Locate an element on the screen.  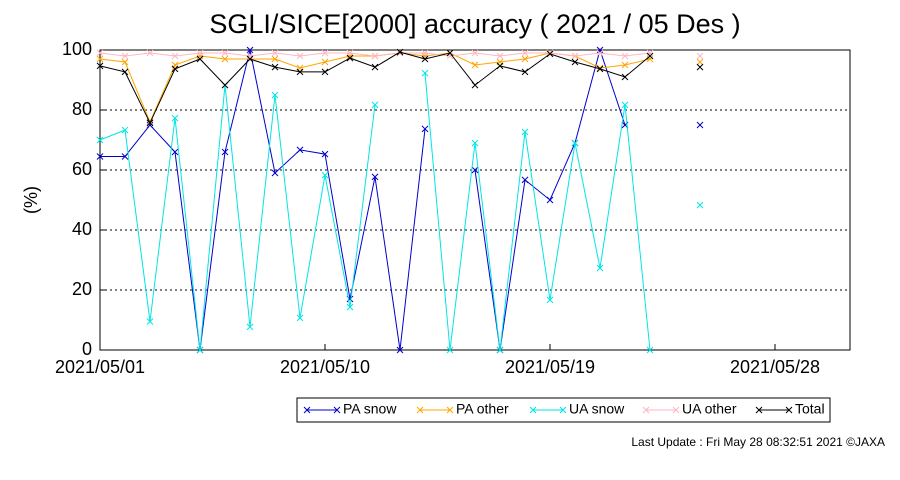
legend-label: PA snow is located at coordinates (370, 409).